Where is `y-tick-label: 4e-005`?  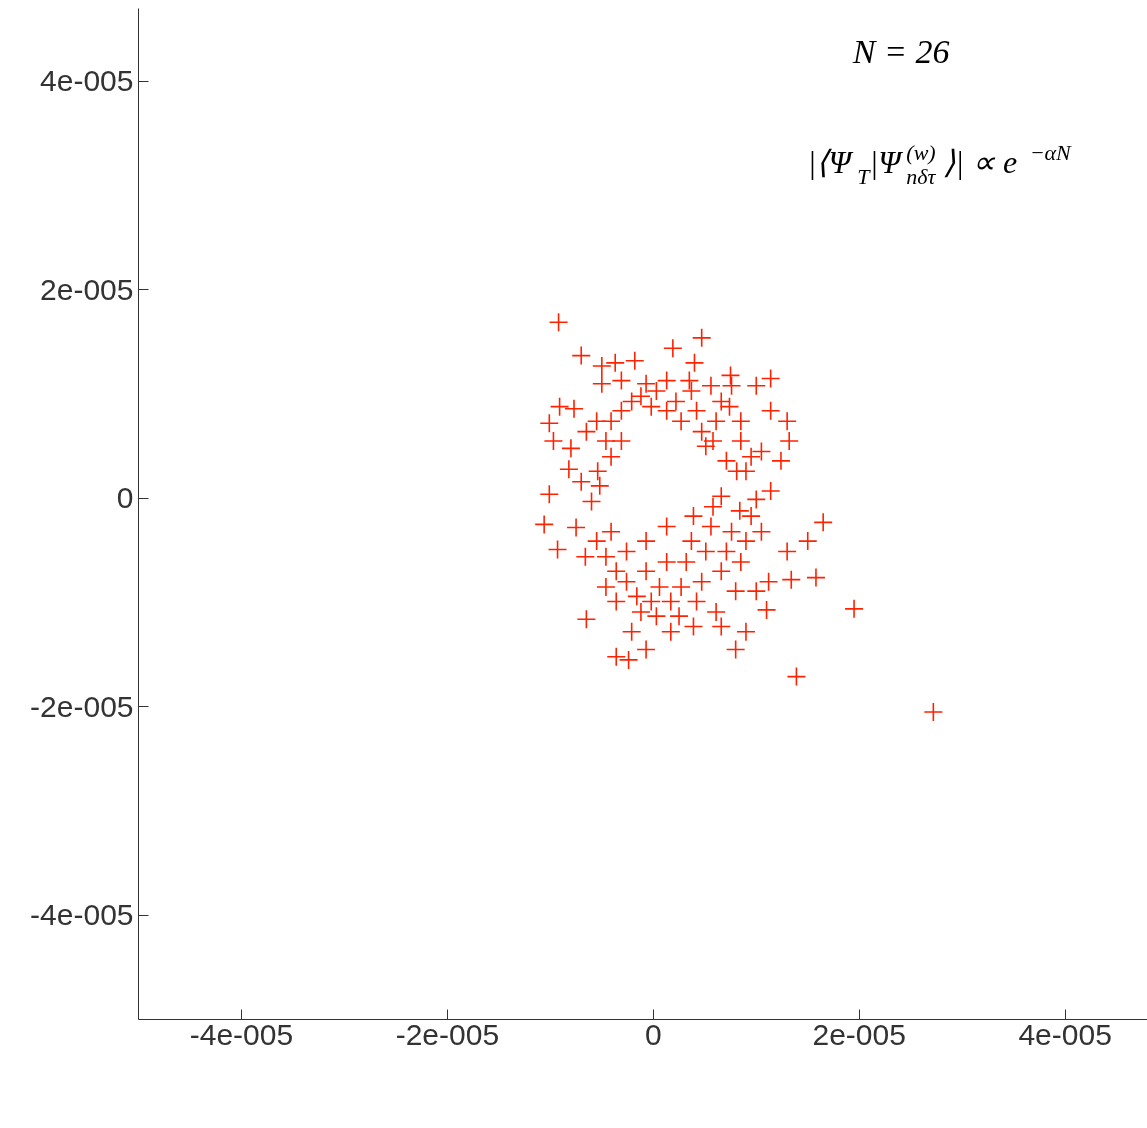
y-tick-label: 4e-005 is located at coordinates (87, 81).